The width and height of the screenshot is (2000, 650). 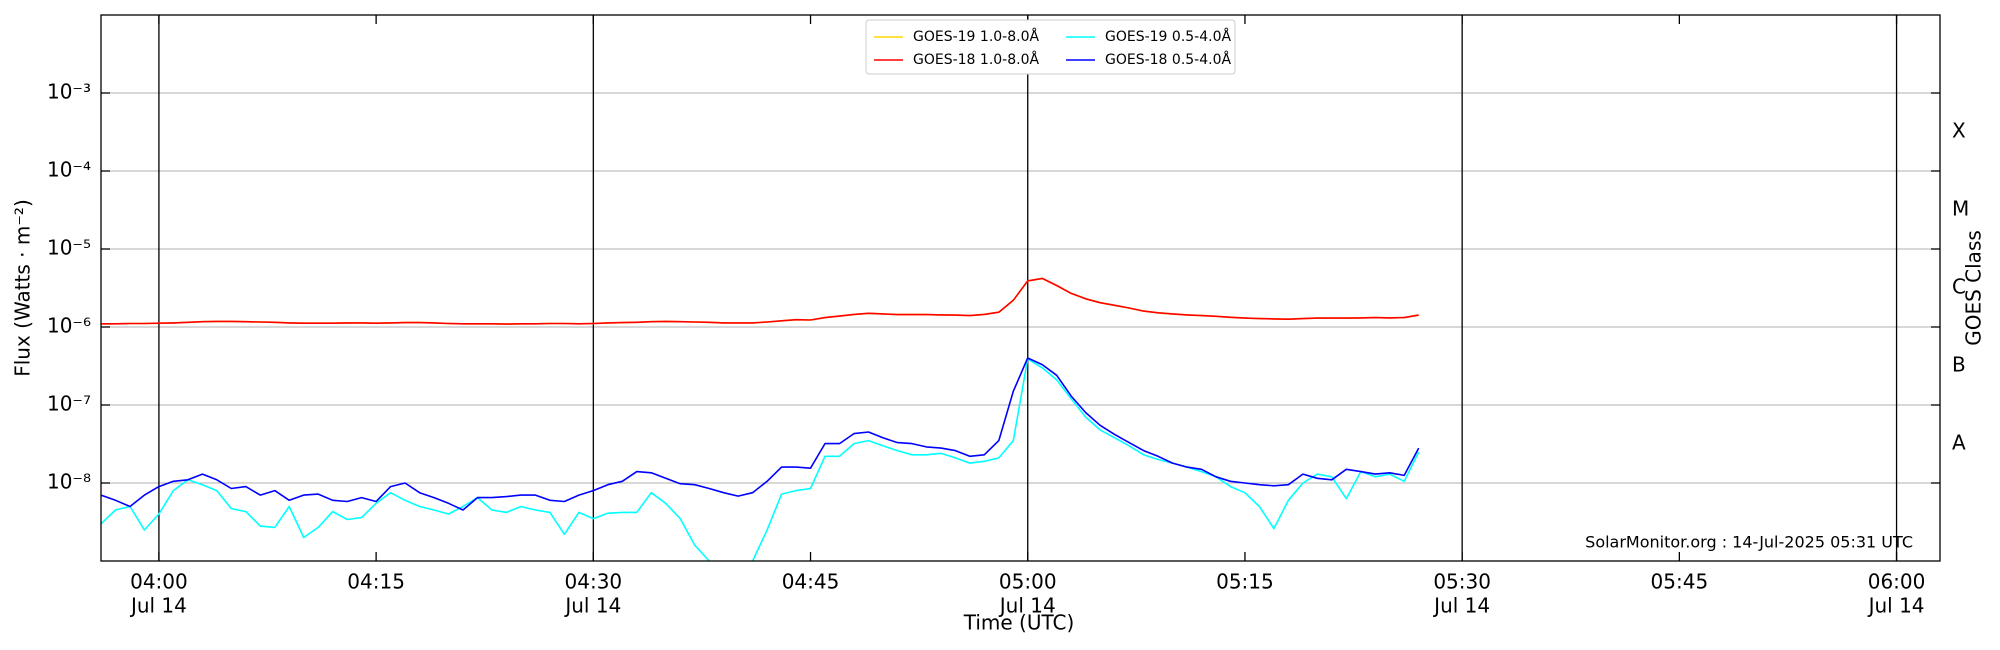 I want to click on x-tick-label: 04:30, so click(x=594, y=582).